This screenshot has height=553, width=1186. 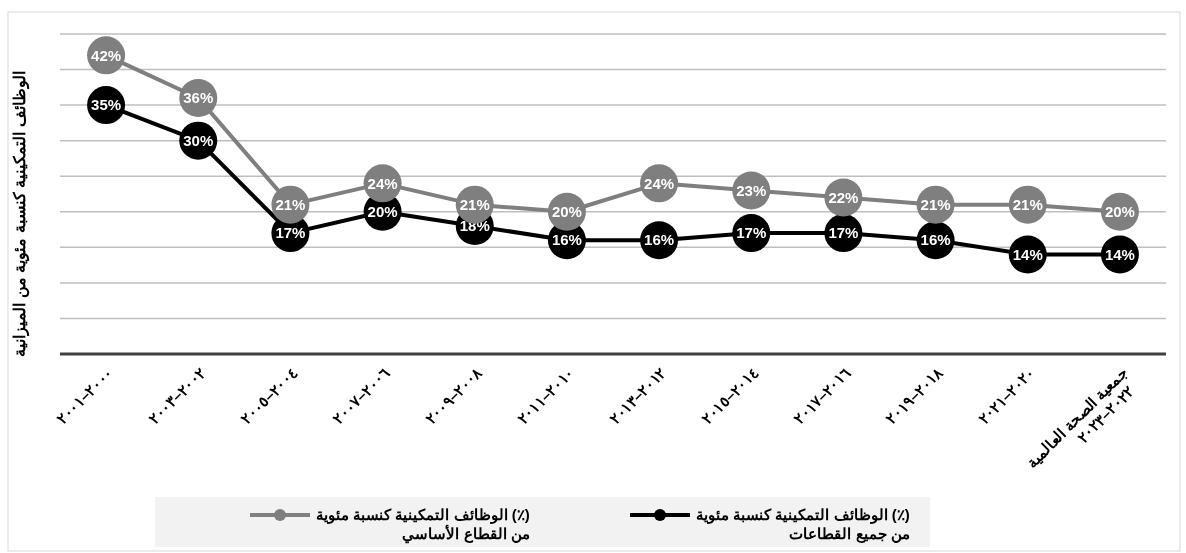 What do you see at coordinates (1006, 396) in the screenshot?
I see `x-tick-label: ٢٠٢٠–٢٠٢١` at bounding box center [1006, 396].